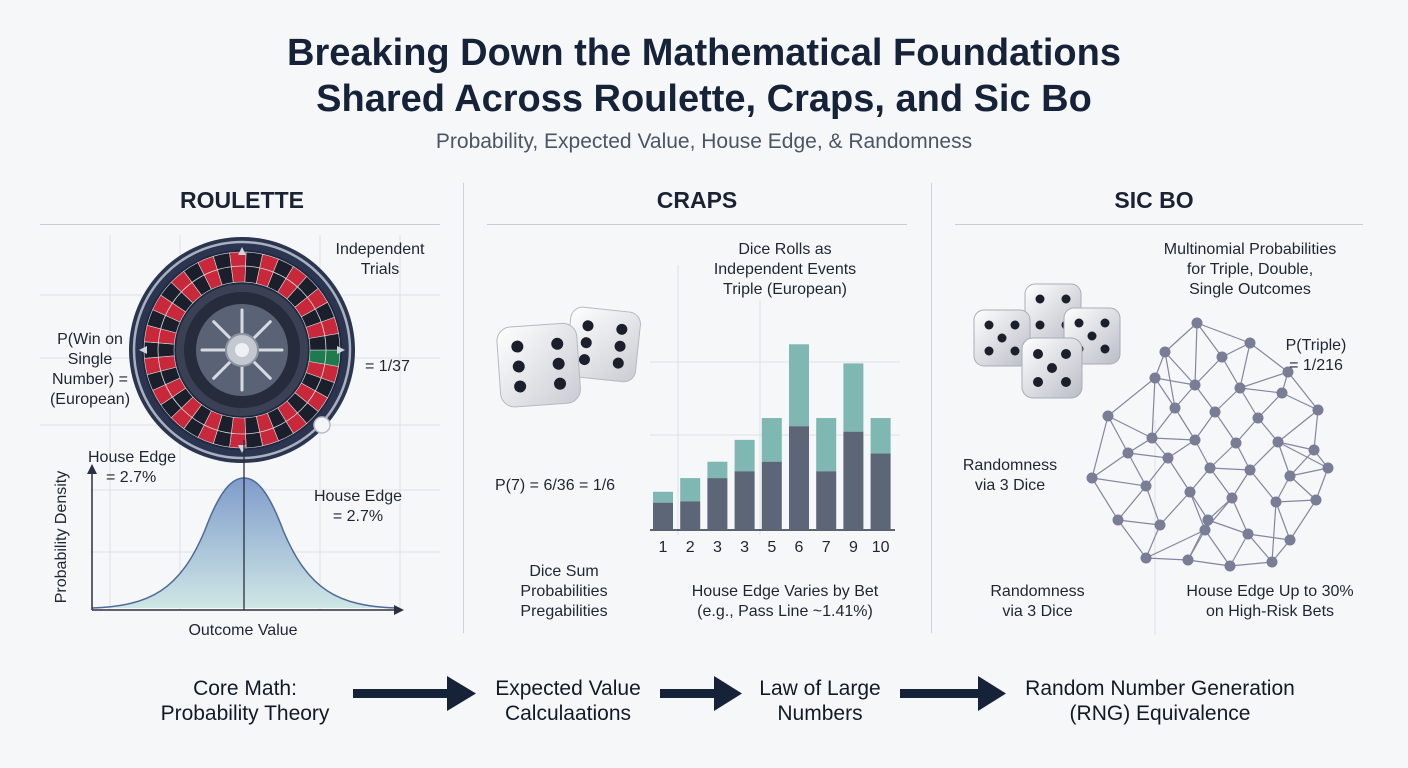 Image resolution: width=1408 pixels, height=768 pixels. Describe the element at coordinates (387, 366) in the screenshot. I see `p-win-value: = 1/37` at that location.